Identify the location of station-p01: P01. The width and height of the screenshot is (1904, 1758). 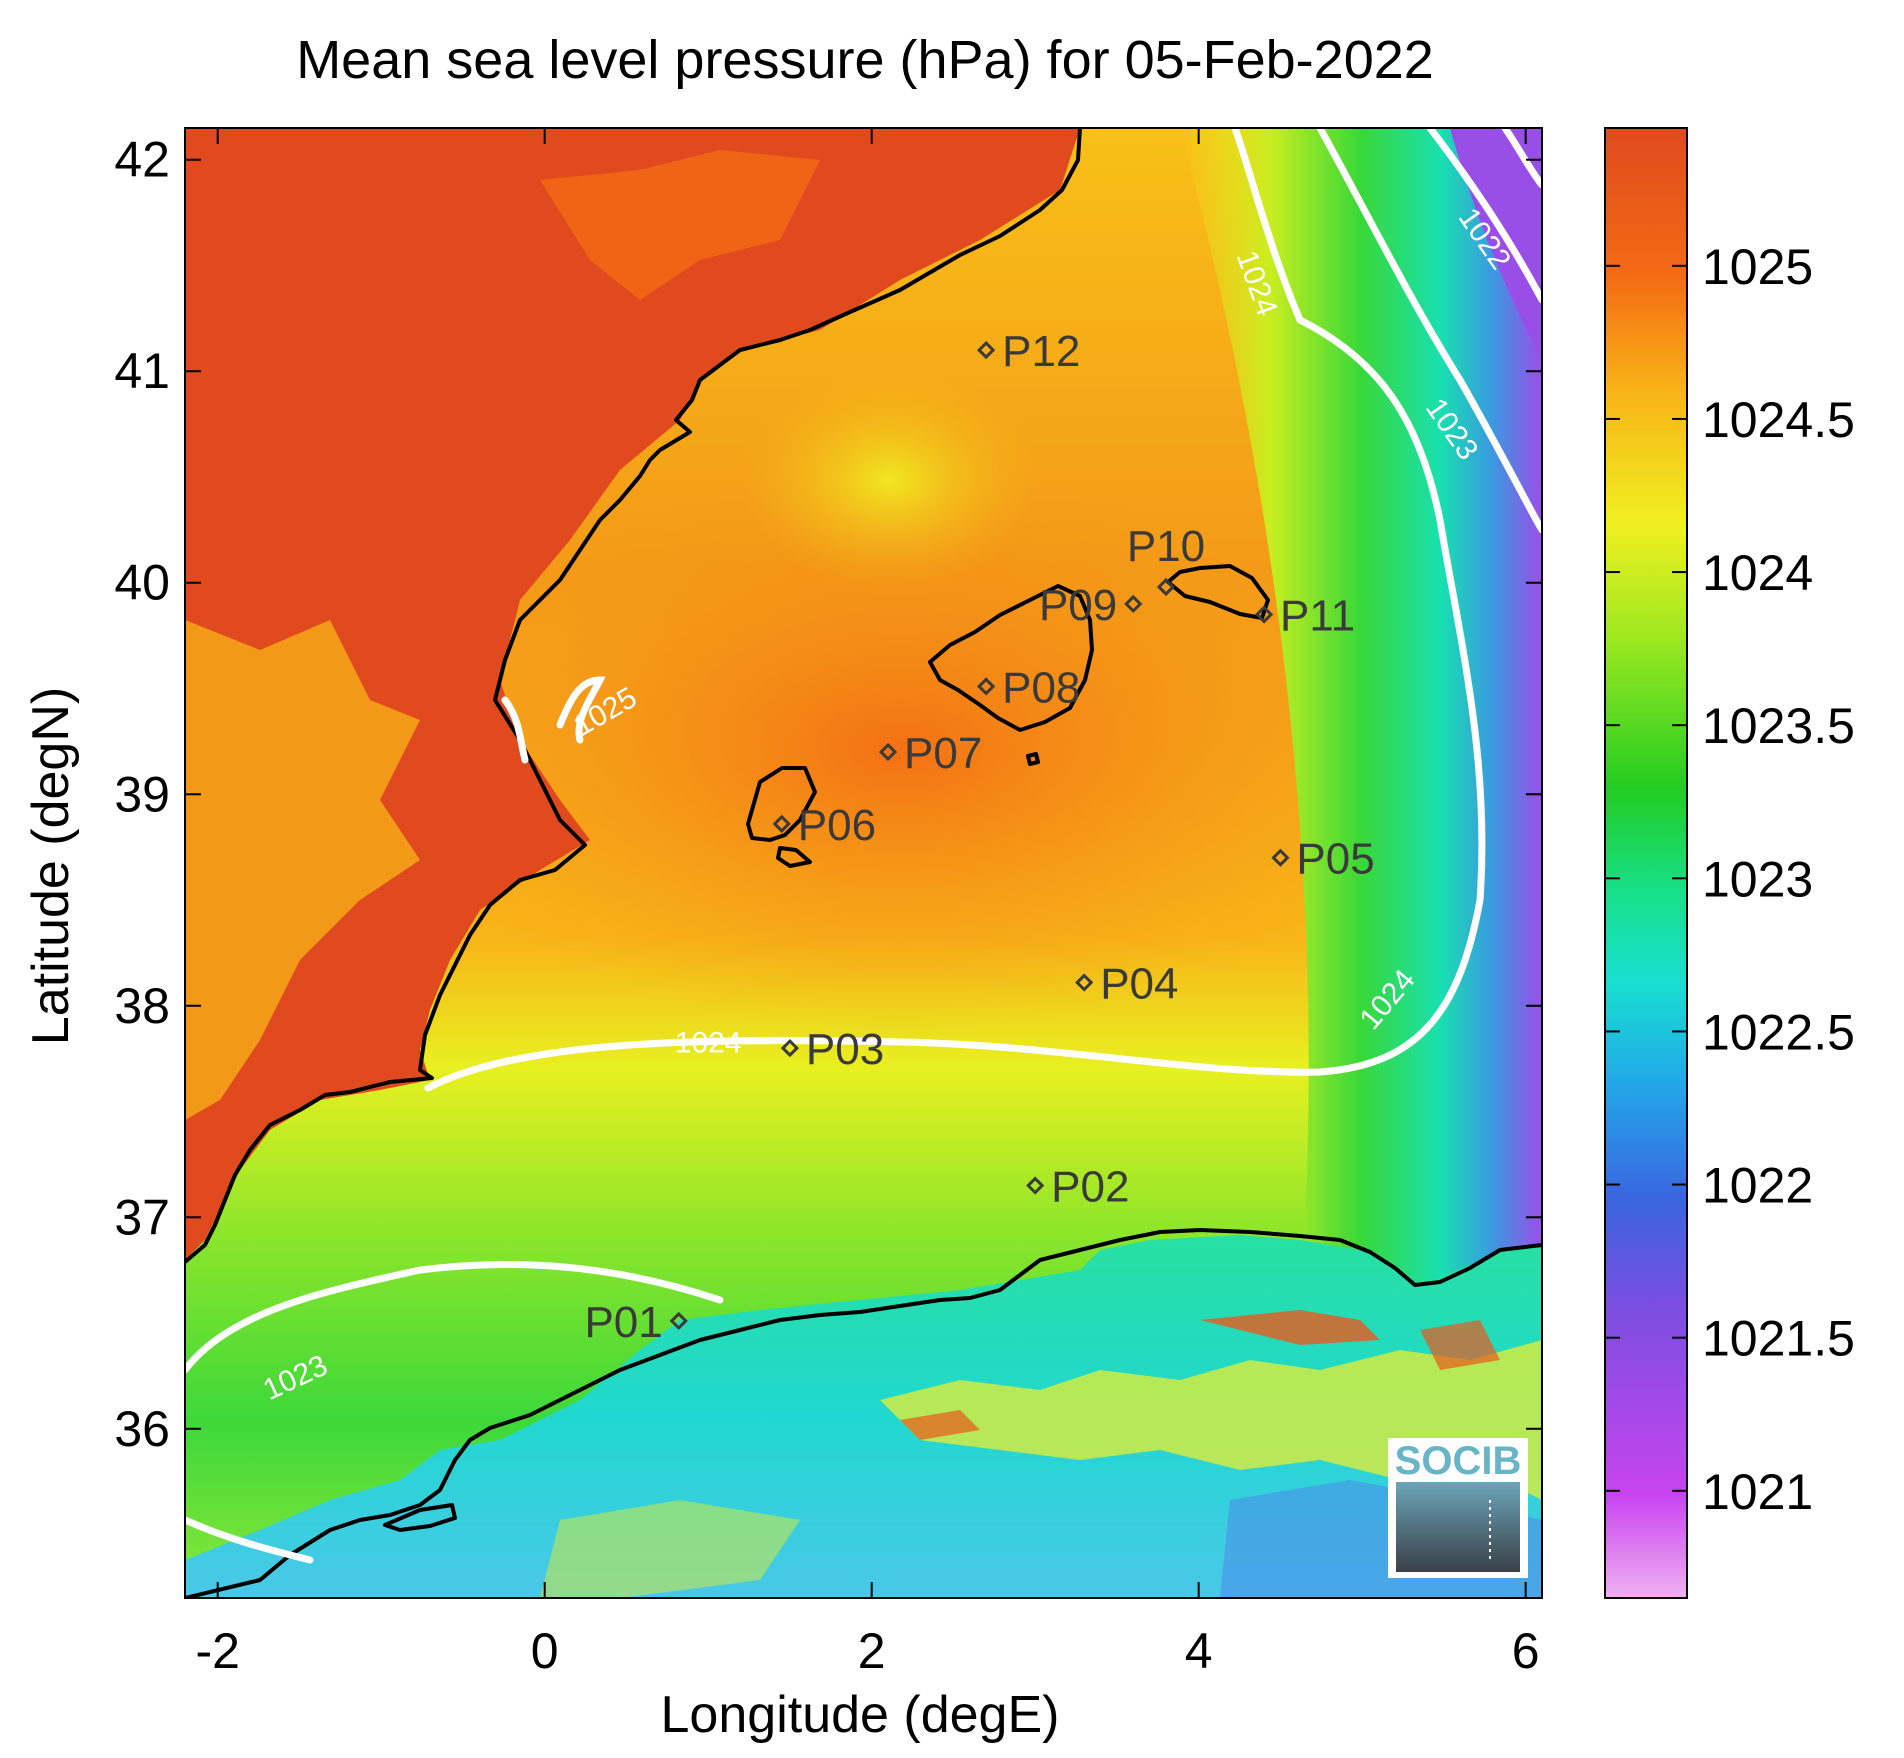
(636, 1322).